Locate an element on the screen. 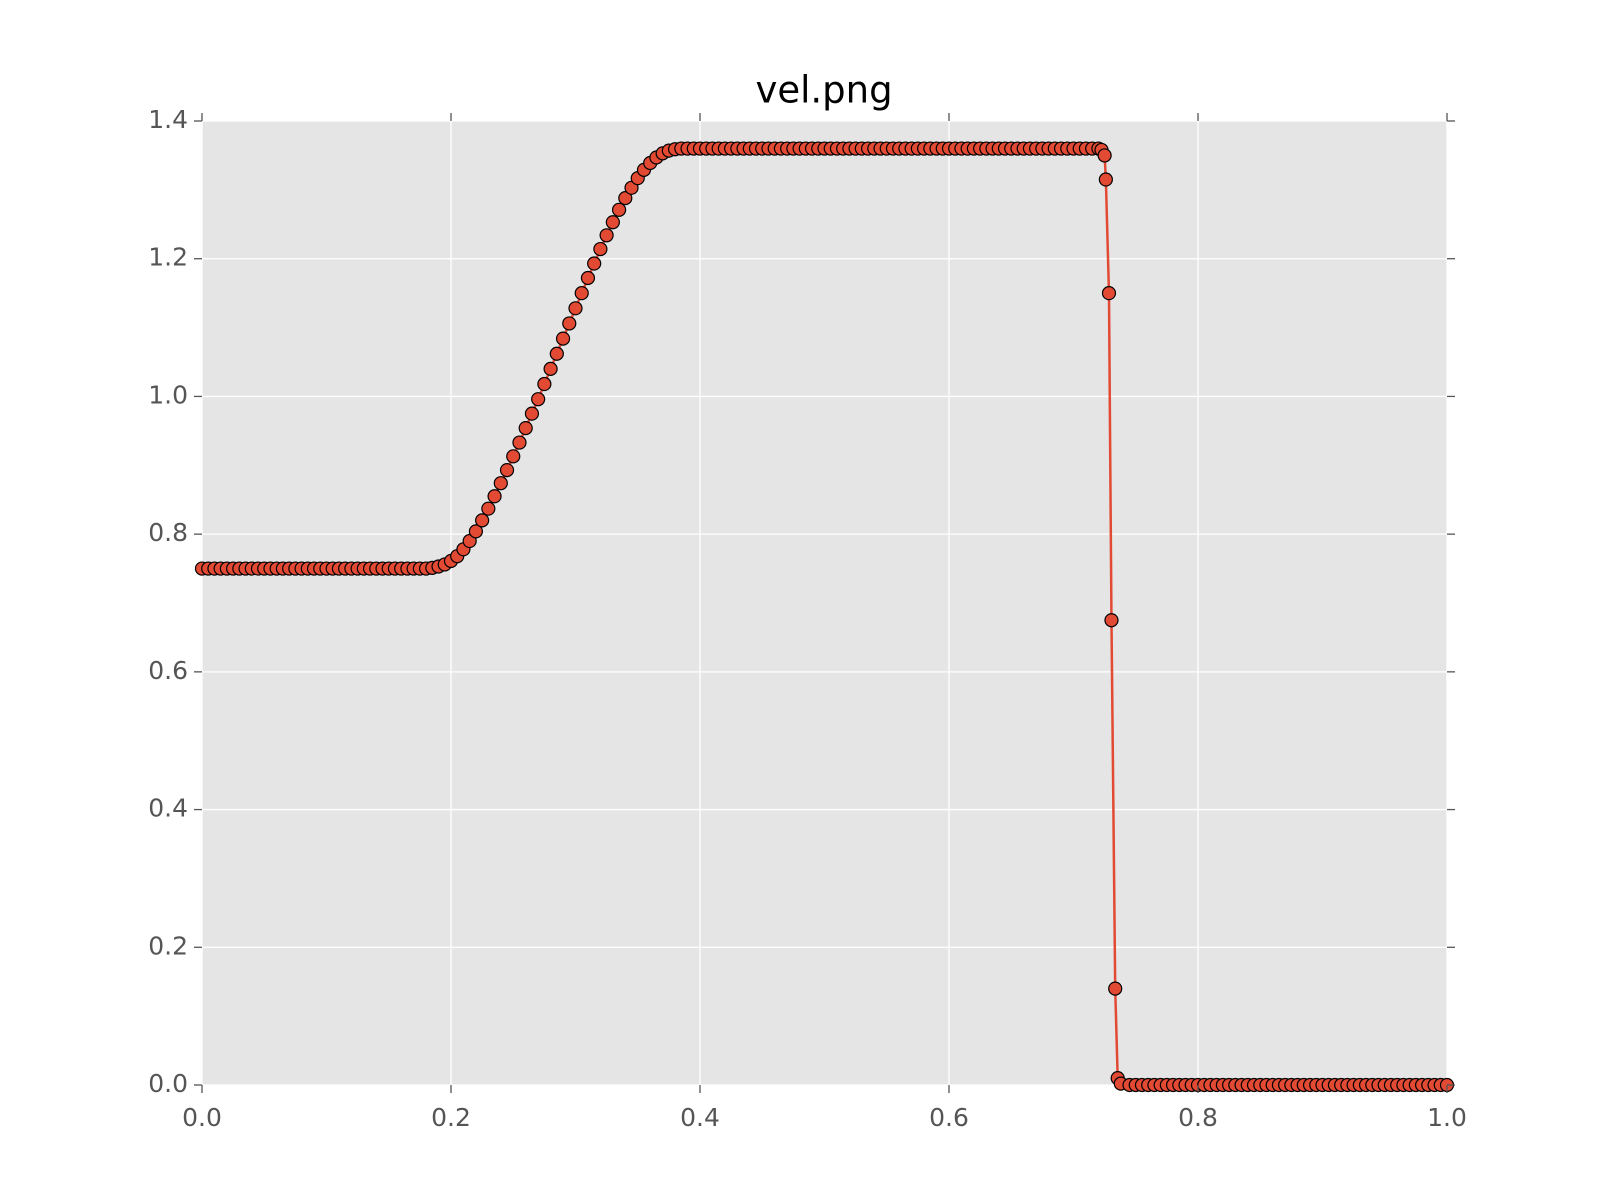  y-tick-label: 0.8 is located at coordinates (168, 532).